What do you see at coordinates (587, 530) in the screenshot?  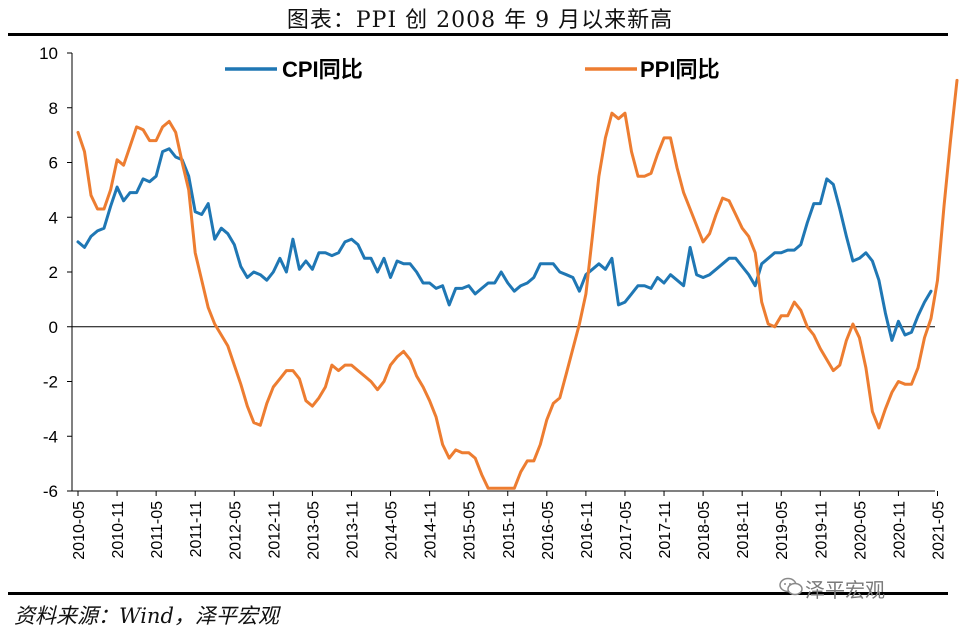 I see `x-tick-label: 2016-11` at bounding box center [587, 530].